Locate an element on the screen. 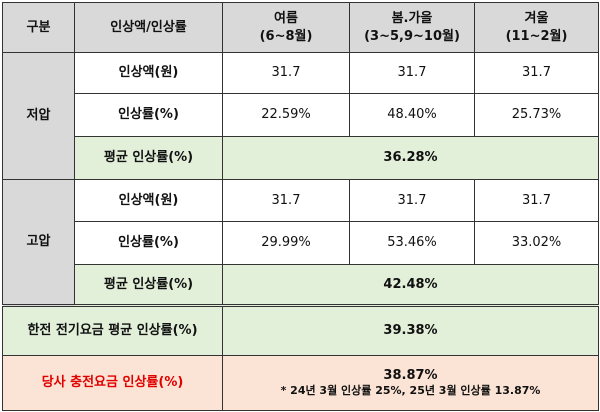 The width and height of the screenshot is (600, 412). high-rate-winter: 33.02% is located at coordinates (536, 243).